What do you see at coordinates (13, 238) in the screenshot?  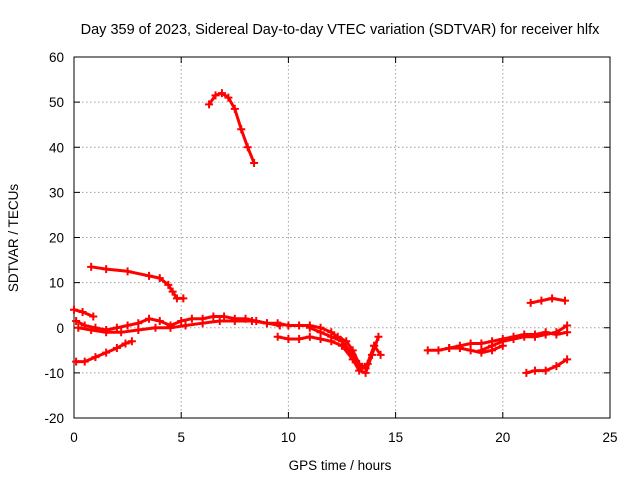 I see `y-axis-label: SDTVAR / TECUs` at bounding box center [13, 238].